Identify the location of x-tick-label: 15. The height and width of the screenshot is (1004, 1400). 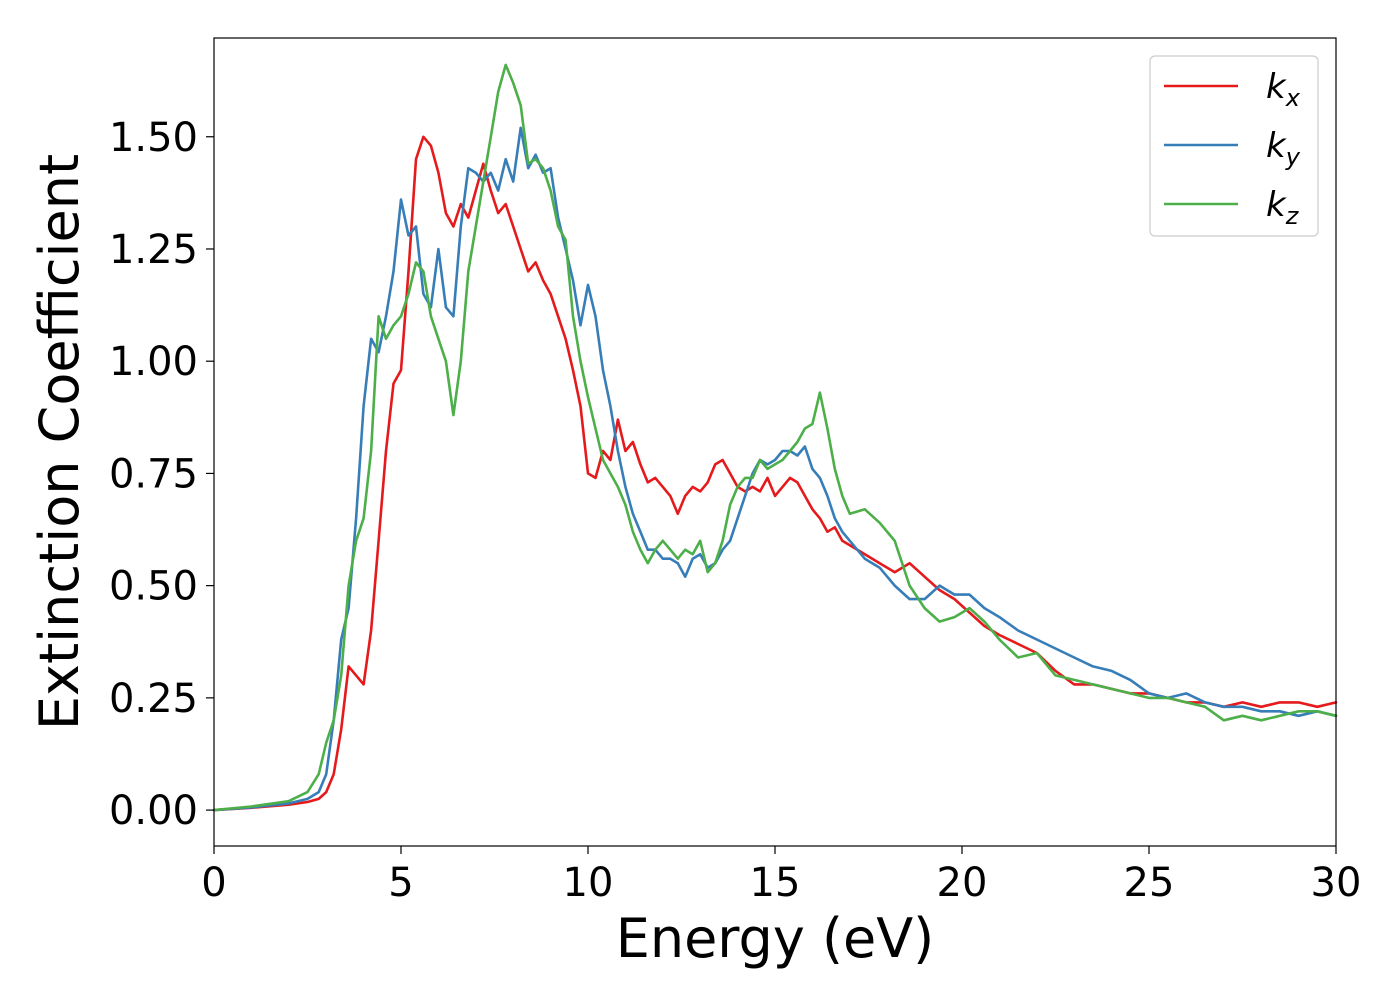
(775, 883).